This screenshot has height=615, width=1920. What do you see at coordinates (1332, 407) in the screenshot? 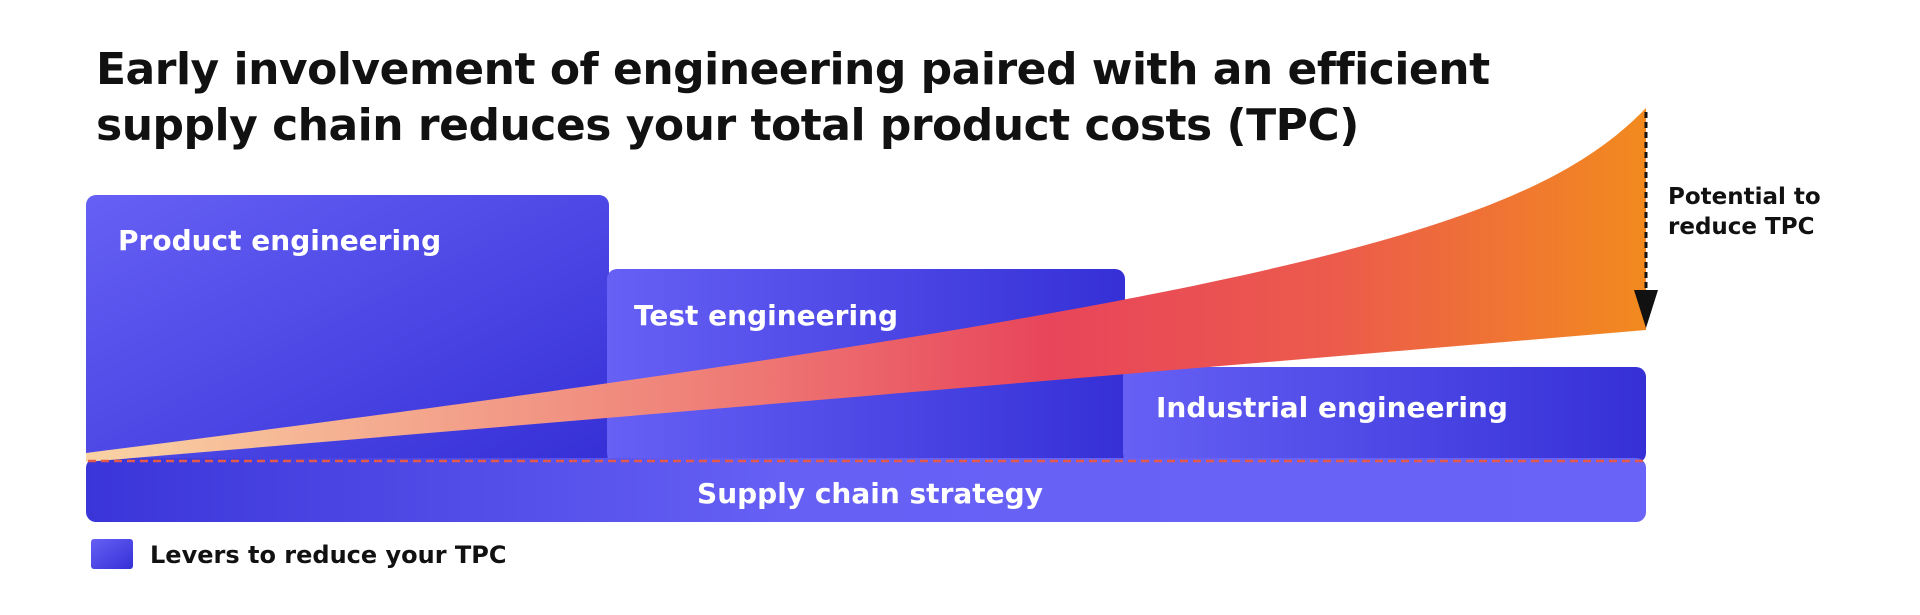
I see `industrial-engineering-label: Industrial engineering` at bounding box center [1332, 407].